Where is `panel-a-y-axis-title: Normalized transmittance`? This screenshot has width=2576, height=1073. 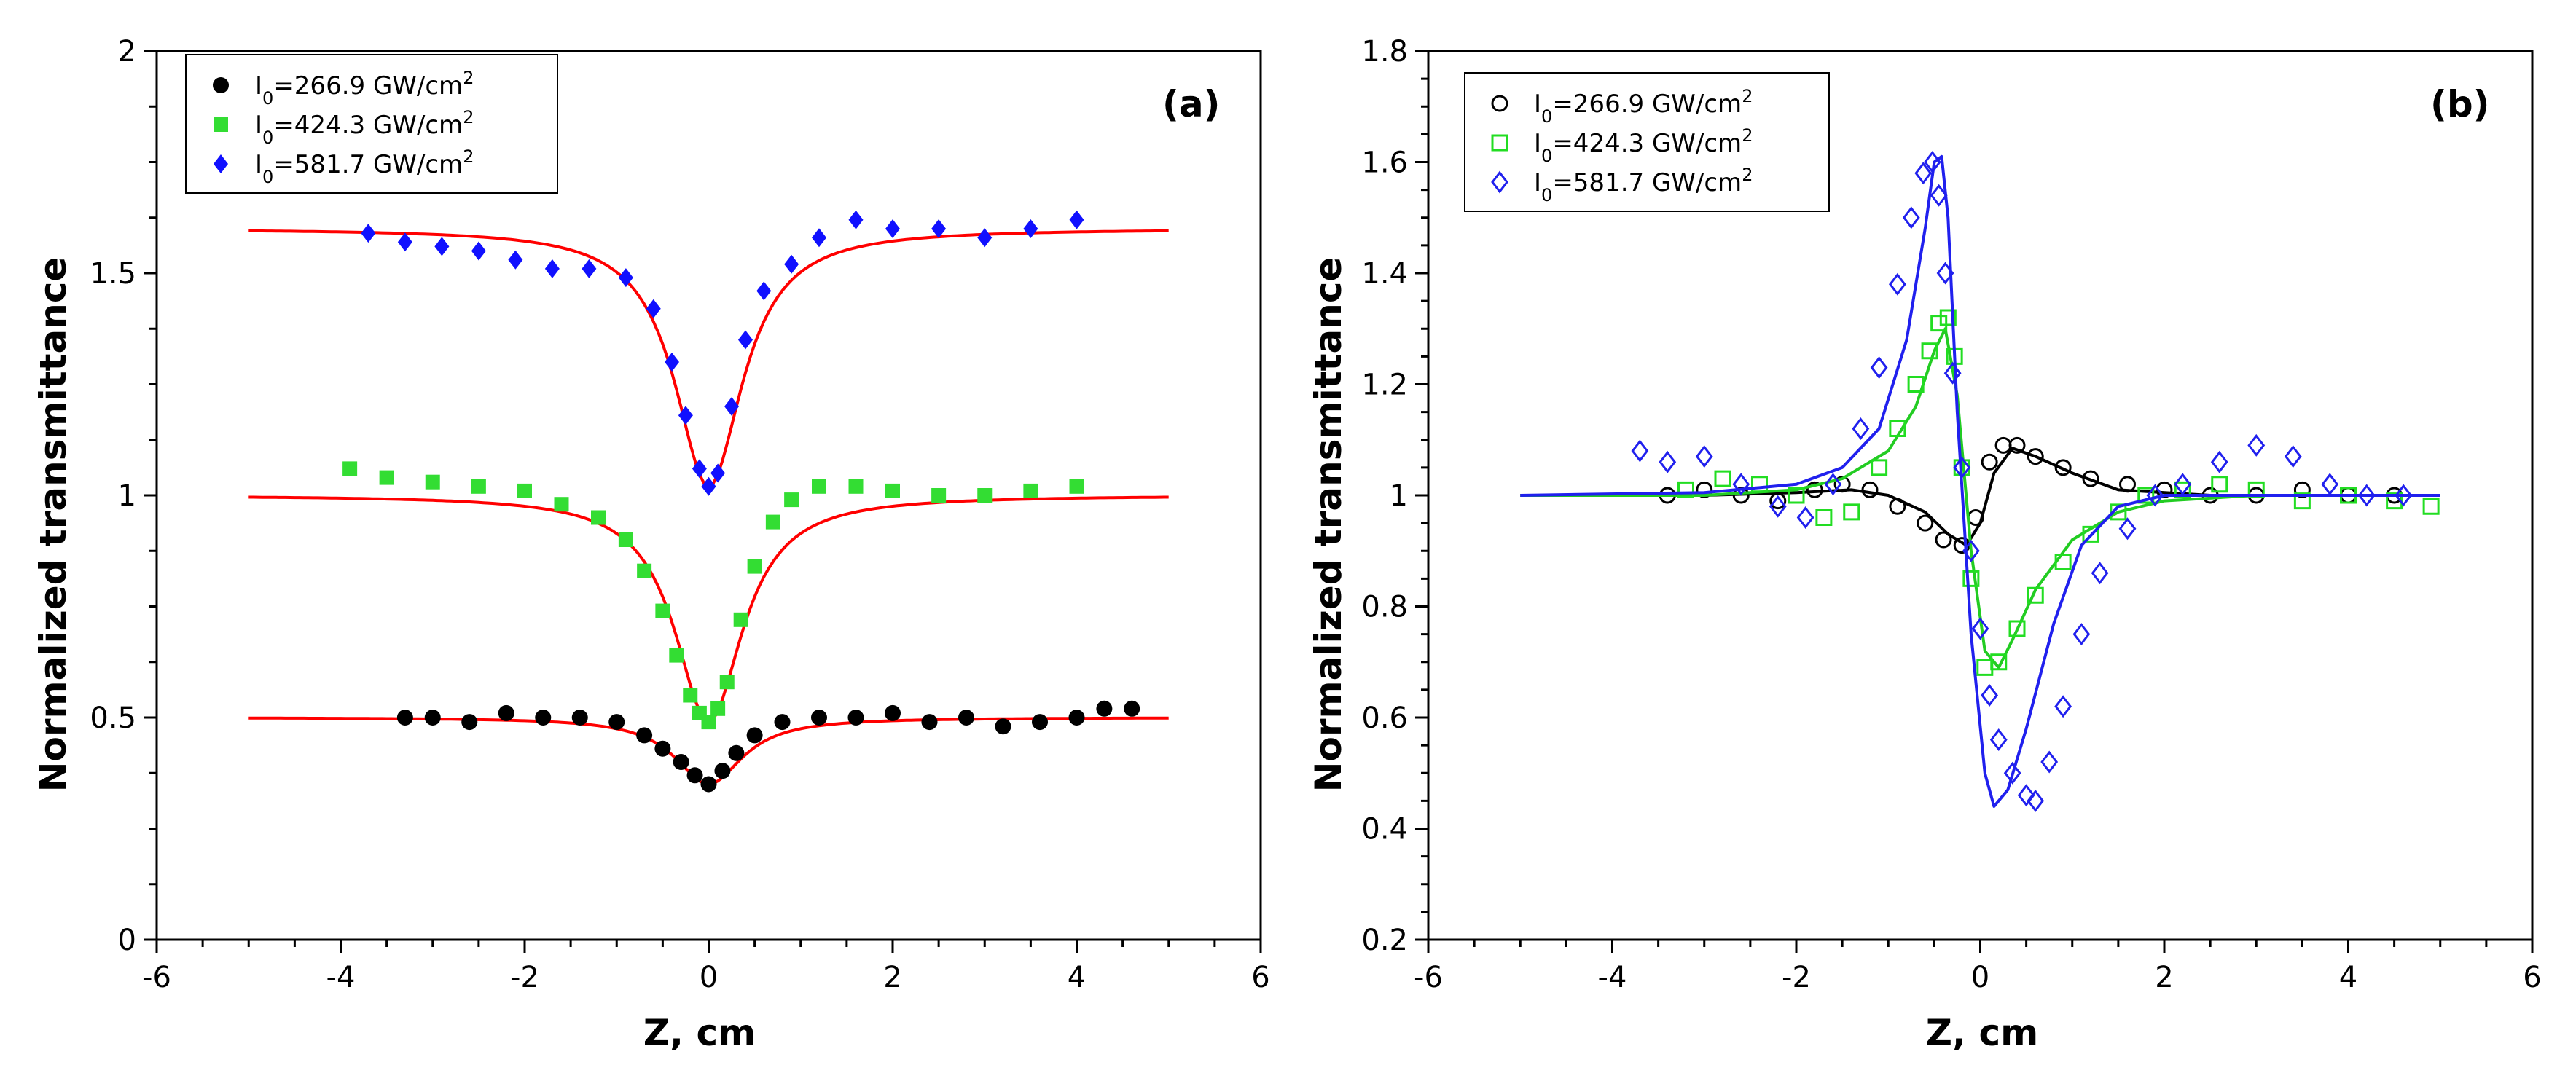
panel-a-y-axis-title: Normalized transmittance is located at coordinates (53, 525).